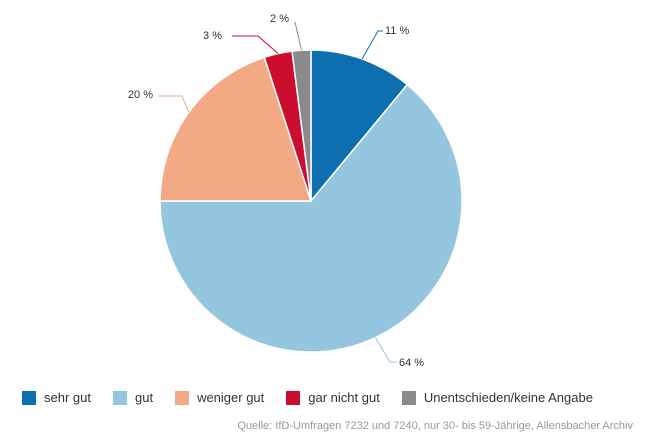 Image resolution: width=647 pixels, height=438 pixels. Describe the element at coordinates (182, 397) in the screenshot. I see `legend-swatch-weniger-gut` at that location.